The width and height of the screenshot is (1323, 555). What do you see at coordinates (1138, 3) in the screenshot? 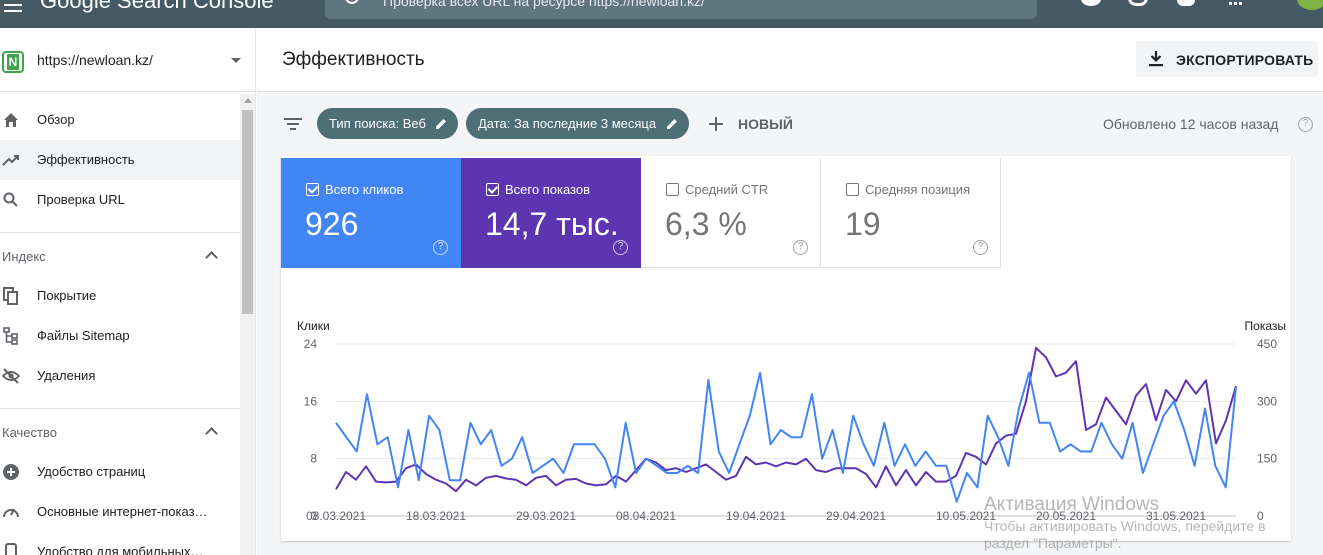
I see `settings-icon` at bounding box center [1138, 3].